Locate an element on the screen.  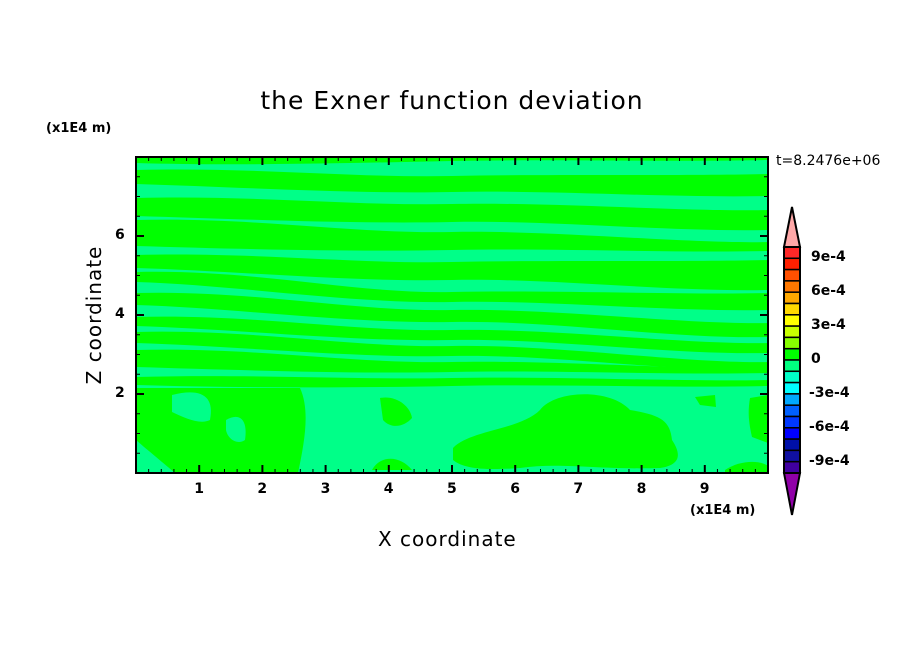
x-tick-label: 5 is located at coordinates (452, 489).